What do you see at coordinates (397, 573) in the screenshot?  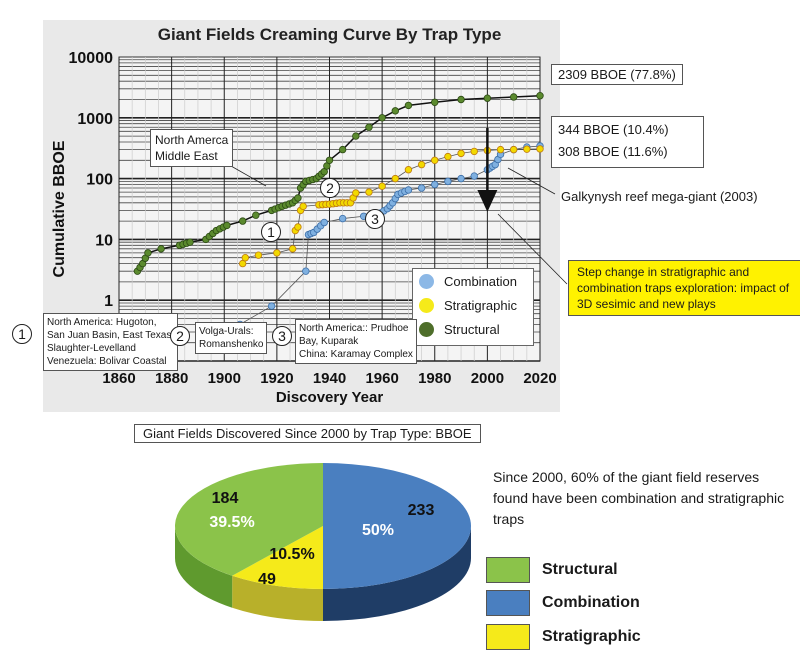 I see `pie-side-combination` at bounding box center [397, 573].